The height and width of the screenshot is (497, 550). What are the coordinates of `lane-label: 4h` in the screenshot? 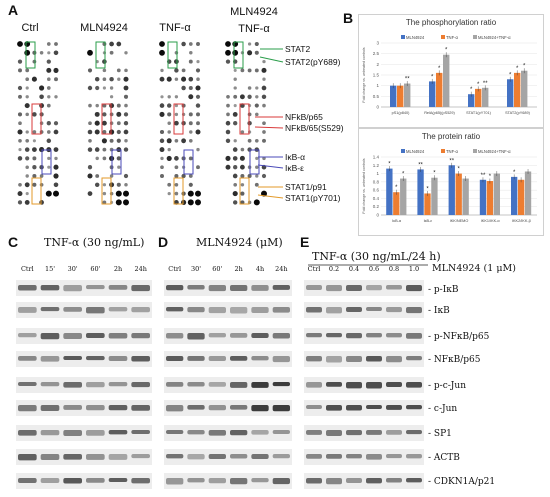 It's located at (260, 269).